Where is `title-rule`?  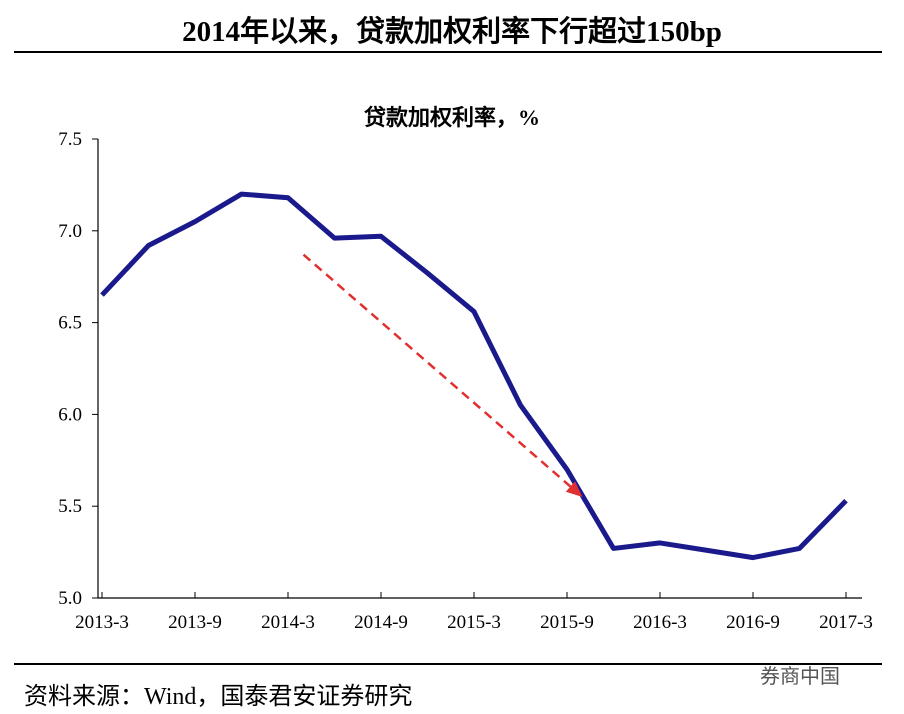 title-rule is located at coordinates (448, 52).